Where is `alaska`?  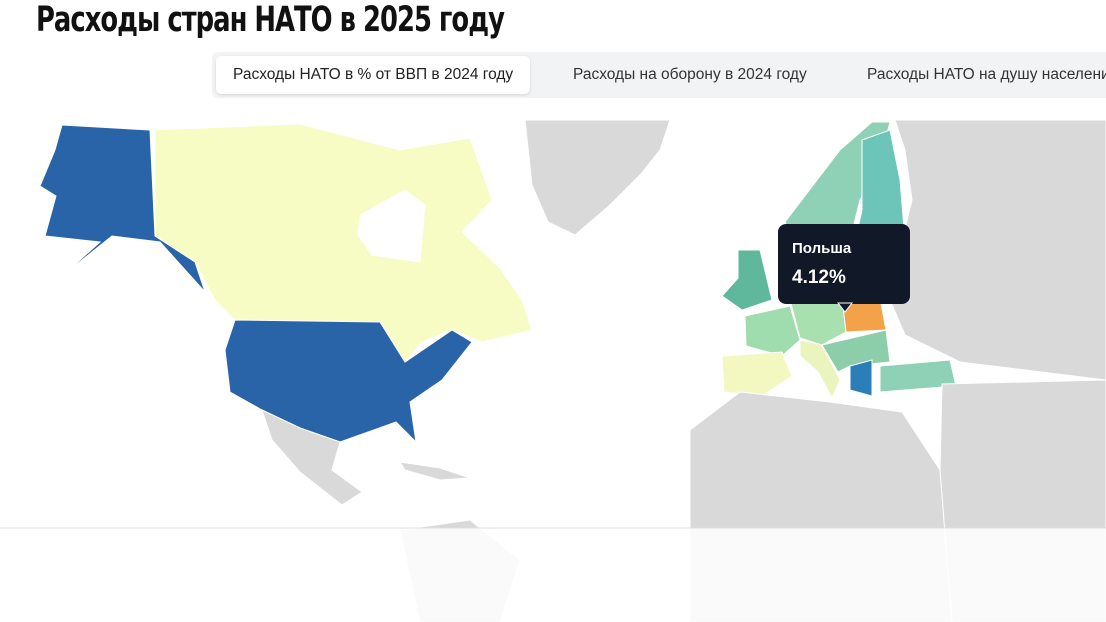 alaska is located at coordinates (122, 208).